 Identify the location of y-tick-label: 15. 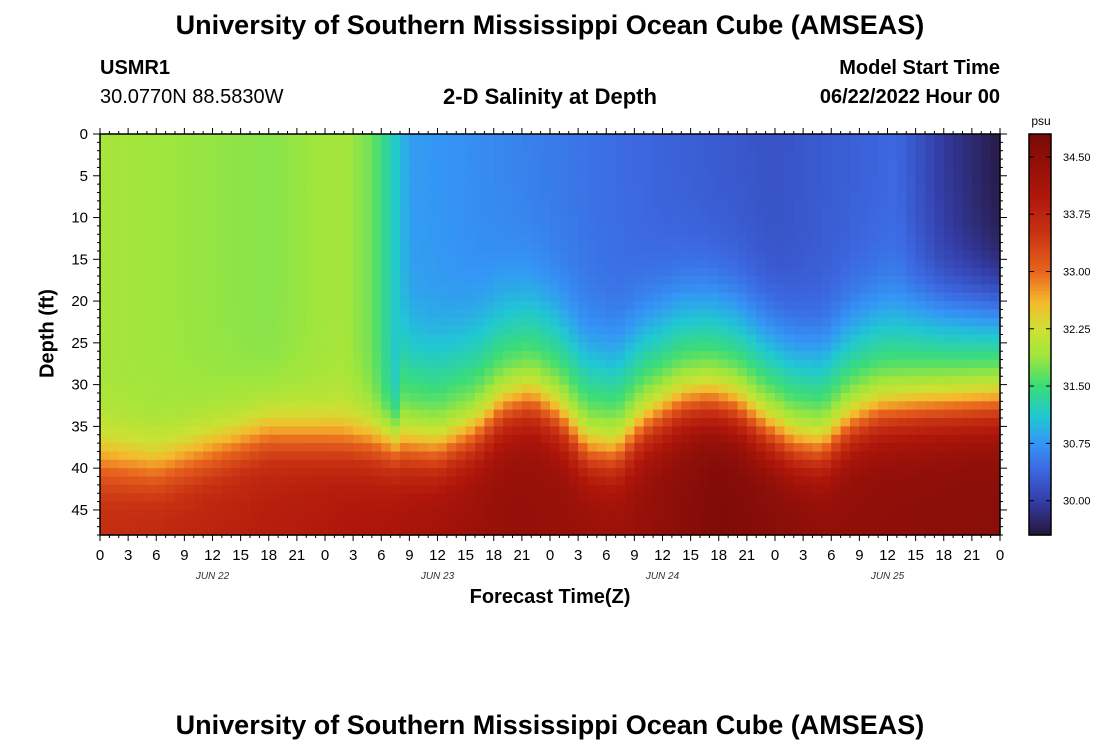
(79, 259).